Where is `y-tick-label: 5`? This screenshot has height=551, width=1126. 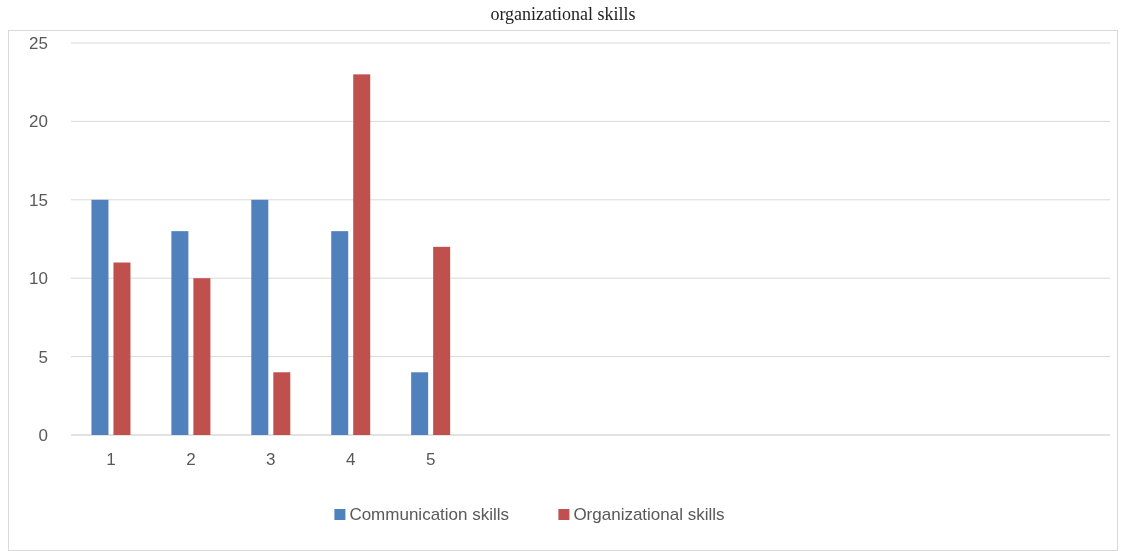 y-tick-label: 5 is located at coordinates (43, 357).